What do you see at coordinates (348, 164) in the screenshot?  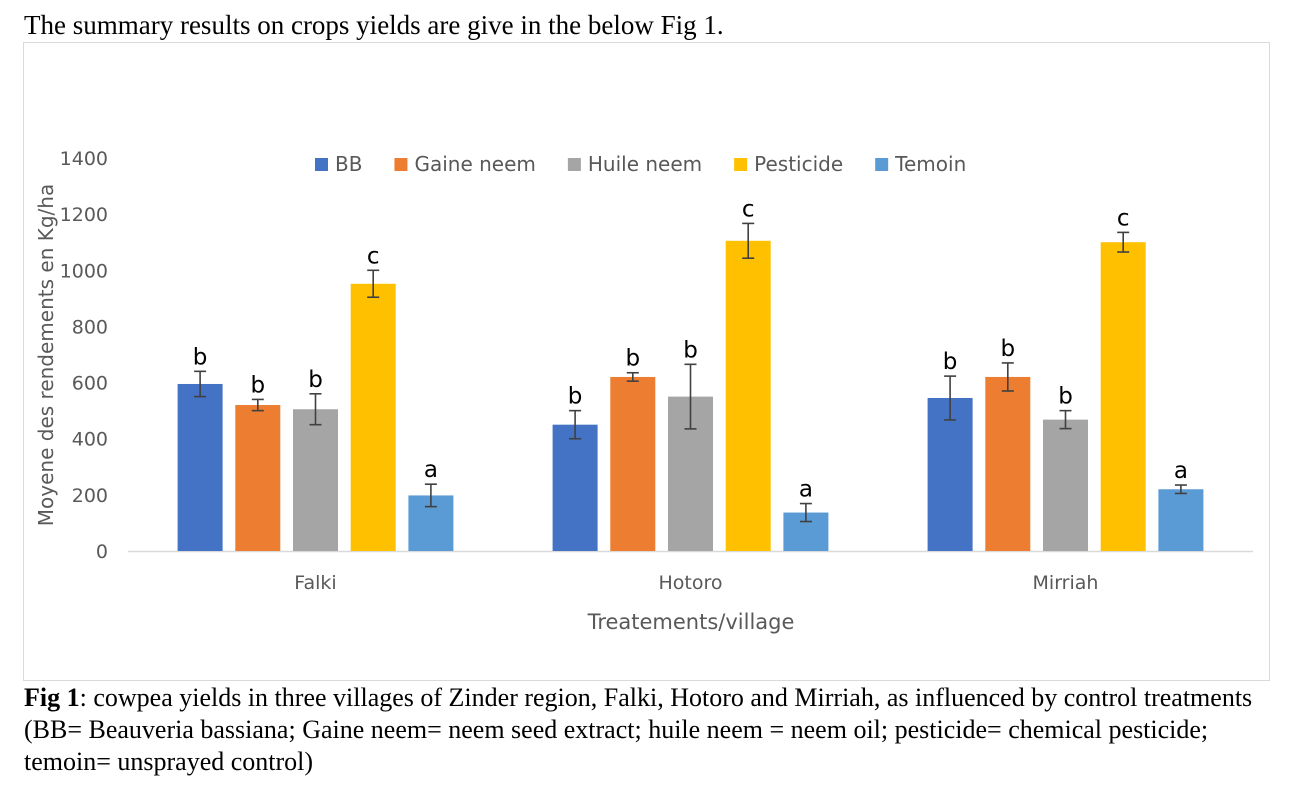 I see `legend-label: BB` at bounding box center [348, 164].